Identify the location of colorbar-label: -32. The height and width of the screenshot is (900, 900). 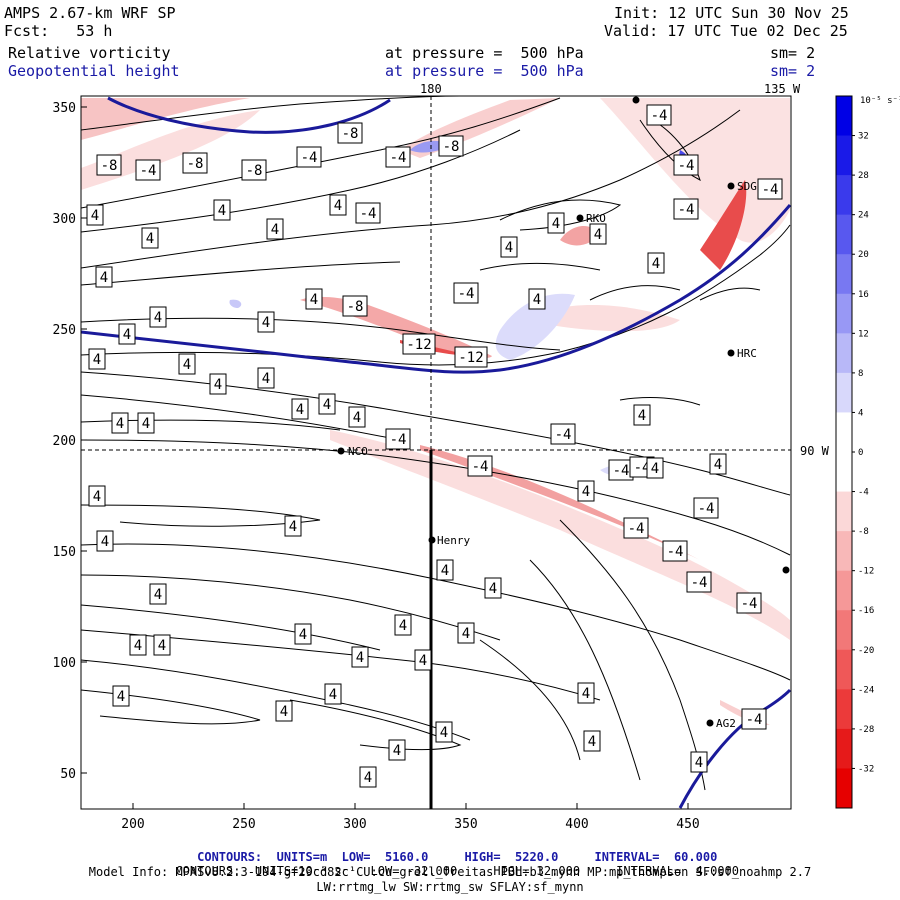
(866, 769).